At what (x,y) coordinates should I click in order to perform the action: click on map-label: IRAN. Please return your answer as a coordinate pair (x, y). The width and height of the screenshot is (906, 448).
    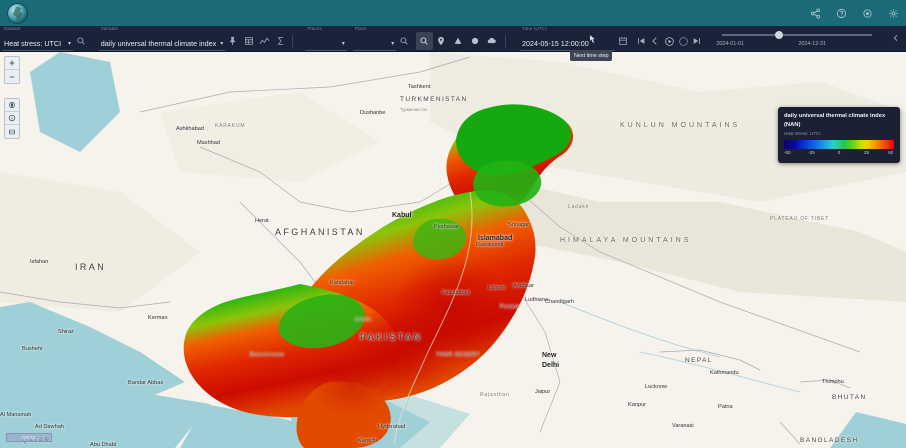
    Looking at the image, I should click on (91, 267).